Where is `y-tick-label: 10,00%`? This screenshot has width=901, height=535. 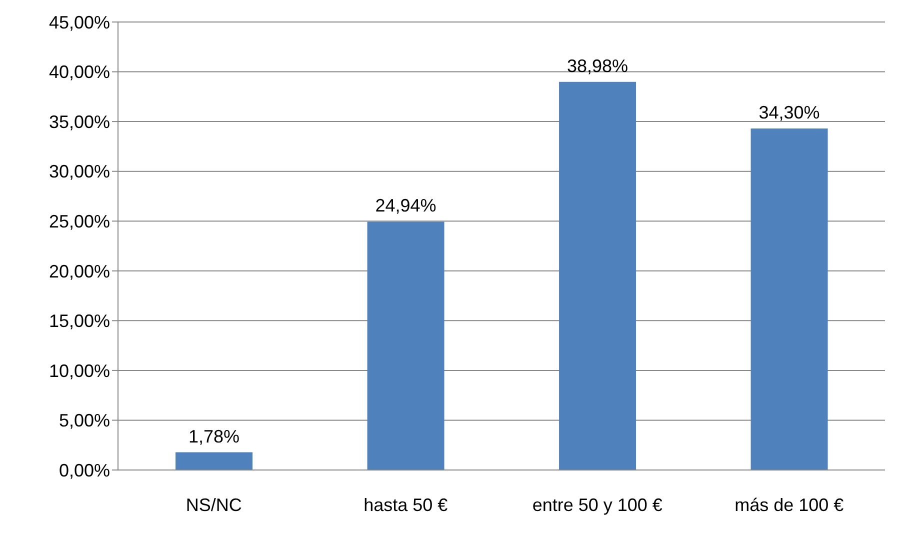 y-tick-label: 10,00% is located at coordinates (79, 370).